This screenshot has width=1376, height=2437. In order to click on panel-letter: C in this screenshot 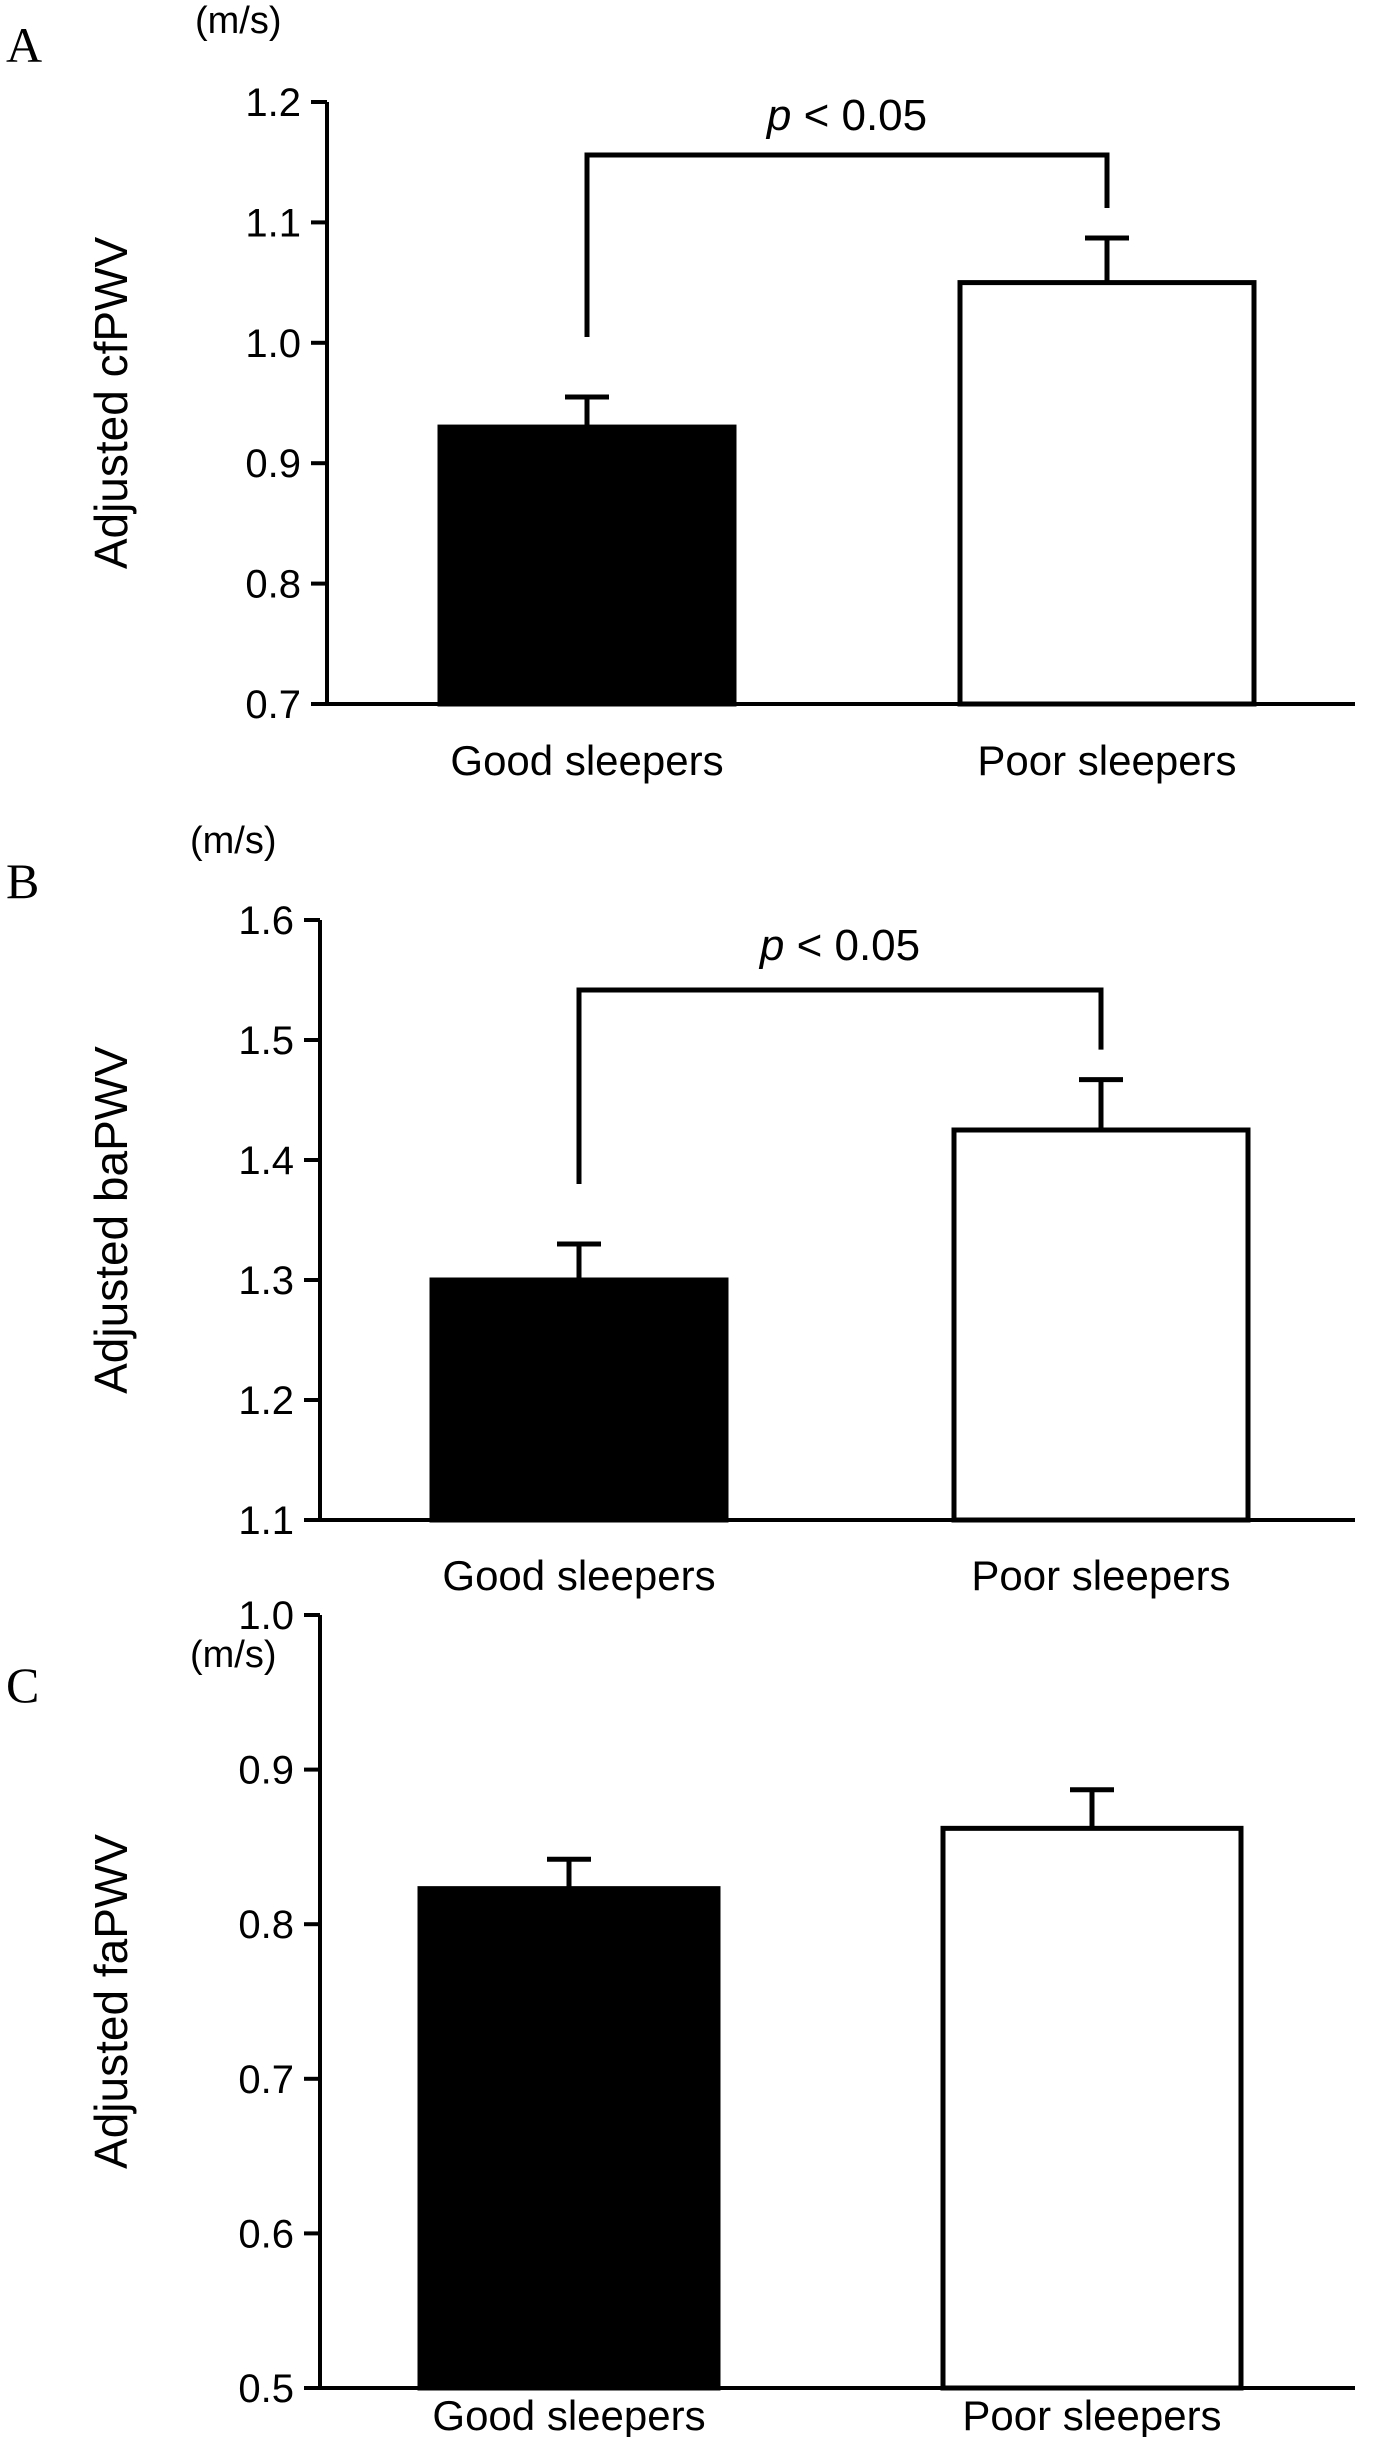, I will do `click(22, 1685)`.